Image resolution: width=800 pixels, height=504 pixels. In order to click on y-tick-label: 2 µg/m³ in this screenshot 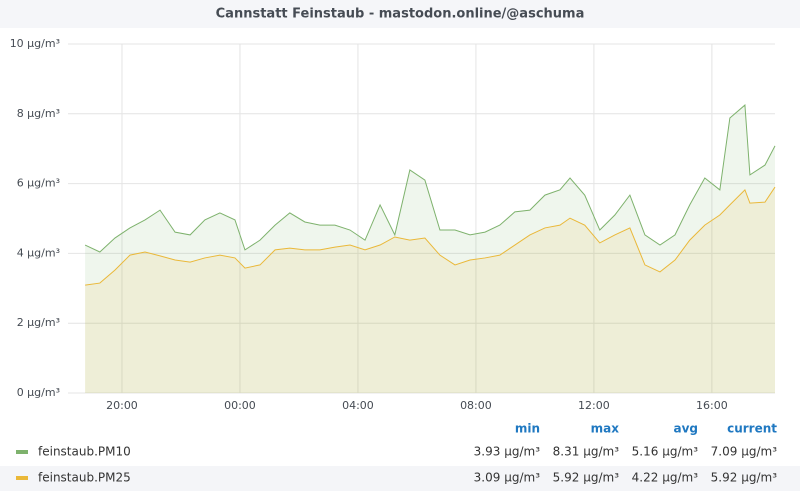, I will do `click(38, 322)`.